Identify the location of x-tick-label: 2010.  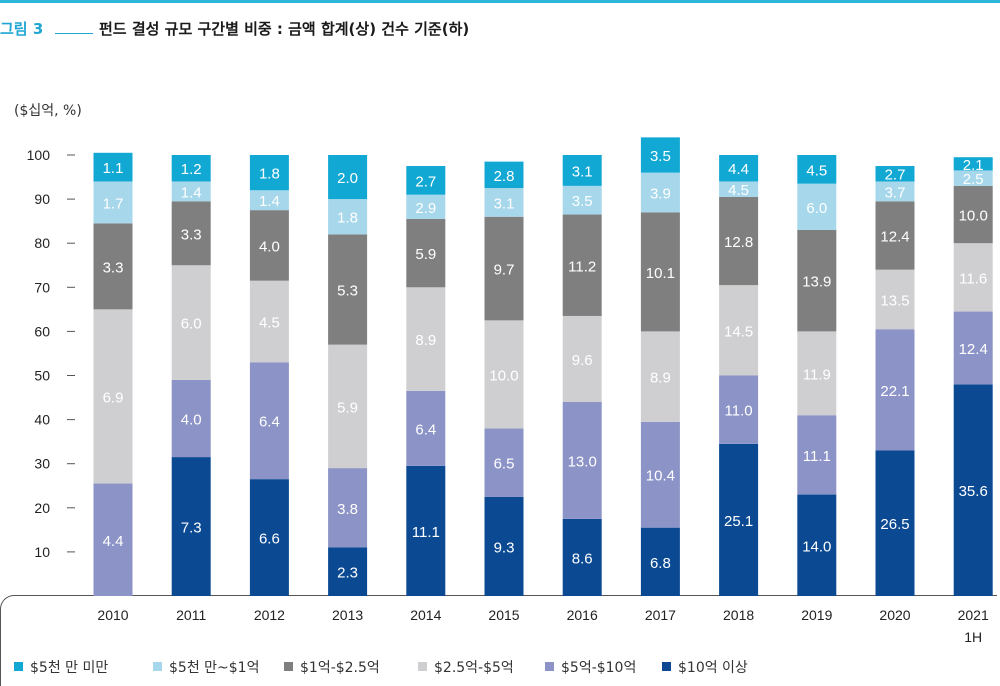
(112, 615).